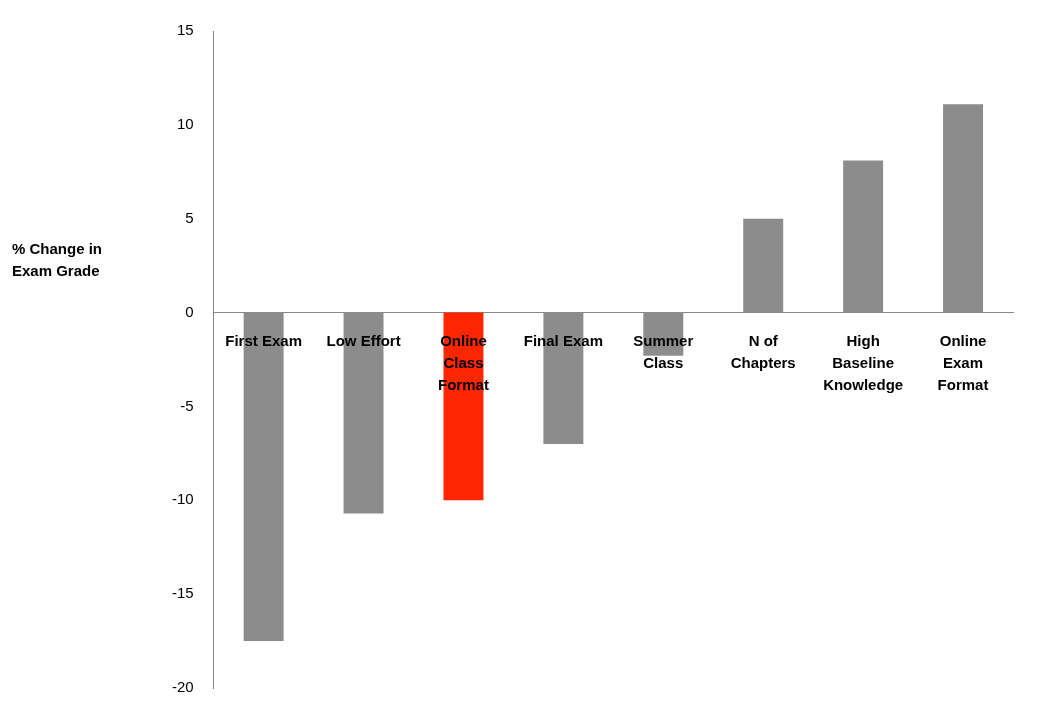 The width and height of the screenshot is (1041, 719). Describe the element at coordinates (189, 311) in the screenshot. I see `y-tick-label: 0` at that location.